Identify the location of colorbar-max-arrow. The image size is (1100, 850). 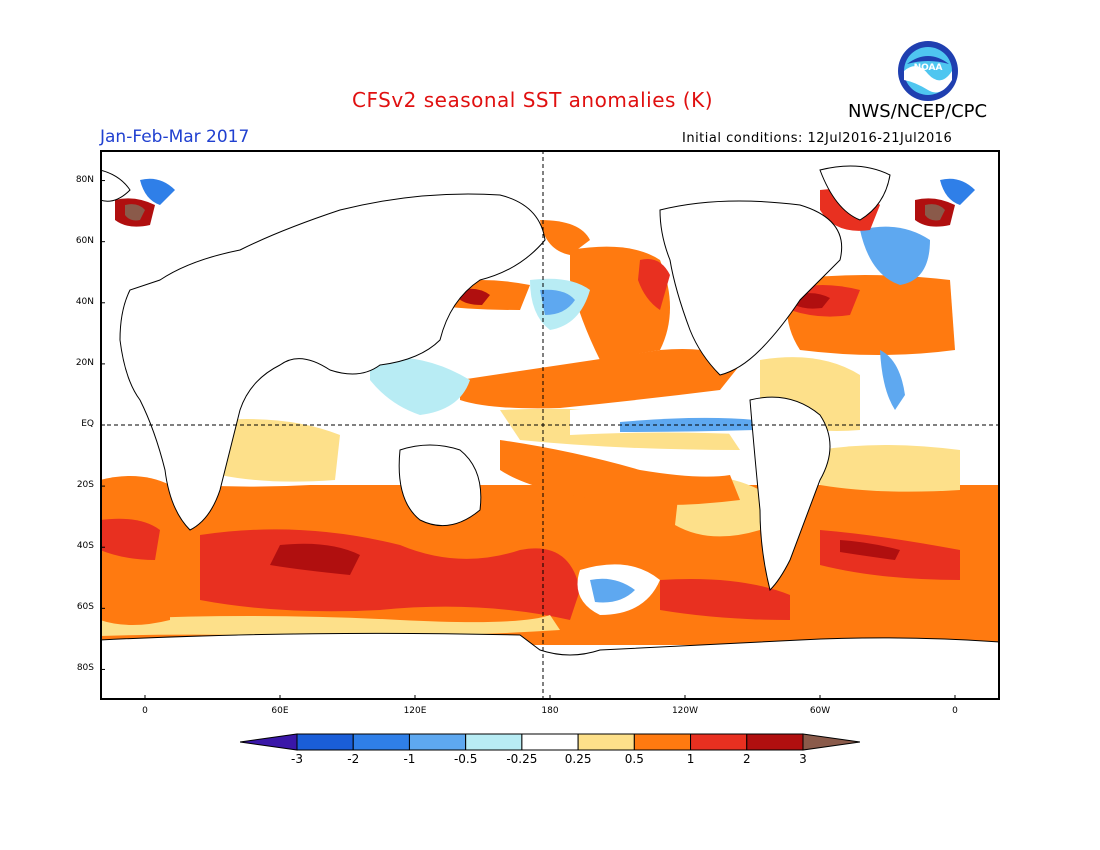
(831, 742).